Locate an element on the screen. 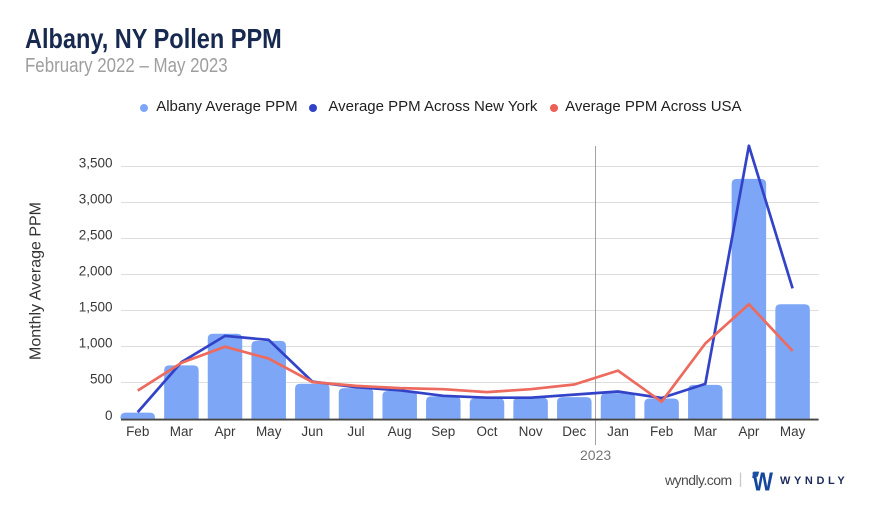 Image resolution: width=880 pixels, height=510 pixels. svg-text: 2,500 is located at coordinates (96, 235).